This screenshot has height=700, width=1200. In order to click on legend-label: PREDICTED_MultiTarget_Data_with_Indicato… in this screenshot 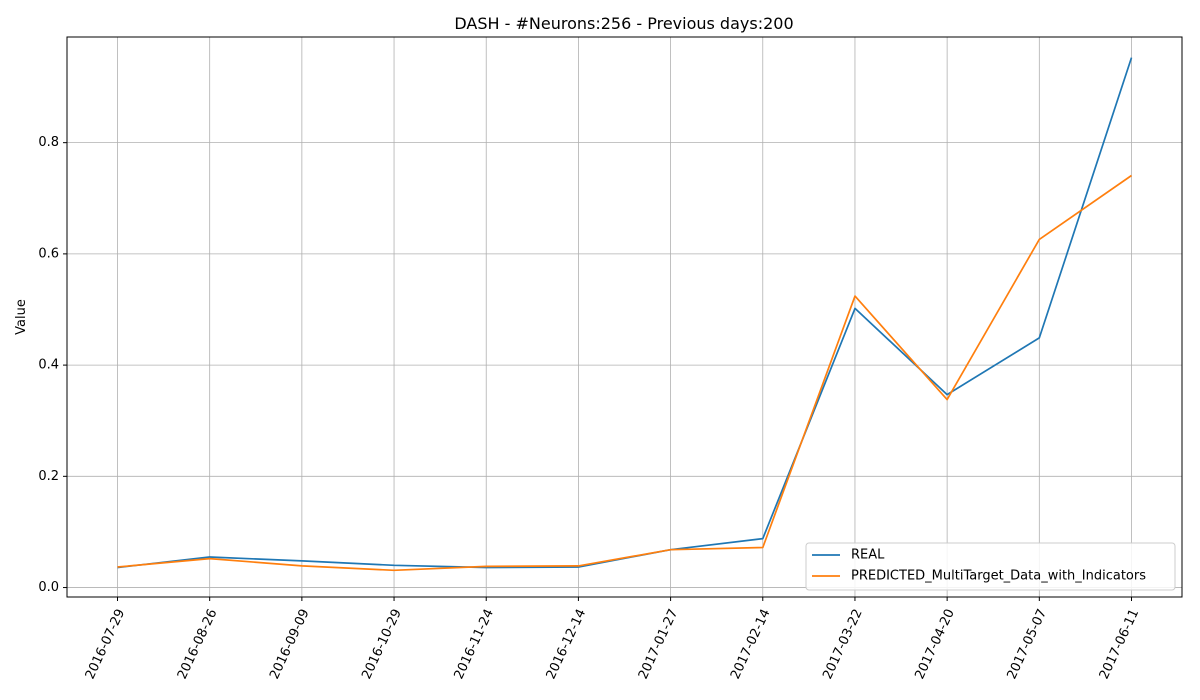, I will do `click(998, 576)`.